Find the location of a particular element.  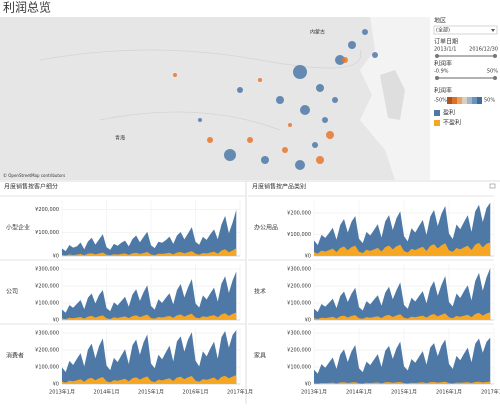

map-attribution: © OpenStreetMap contributors is located at coordinates (34, 175).